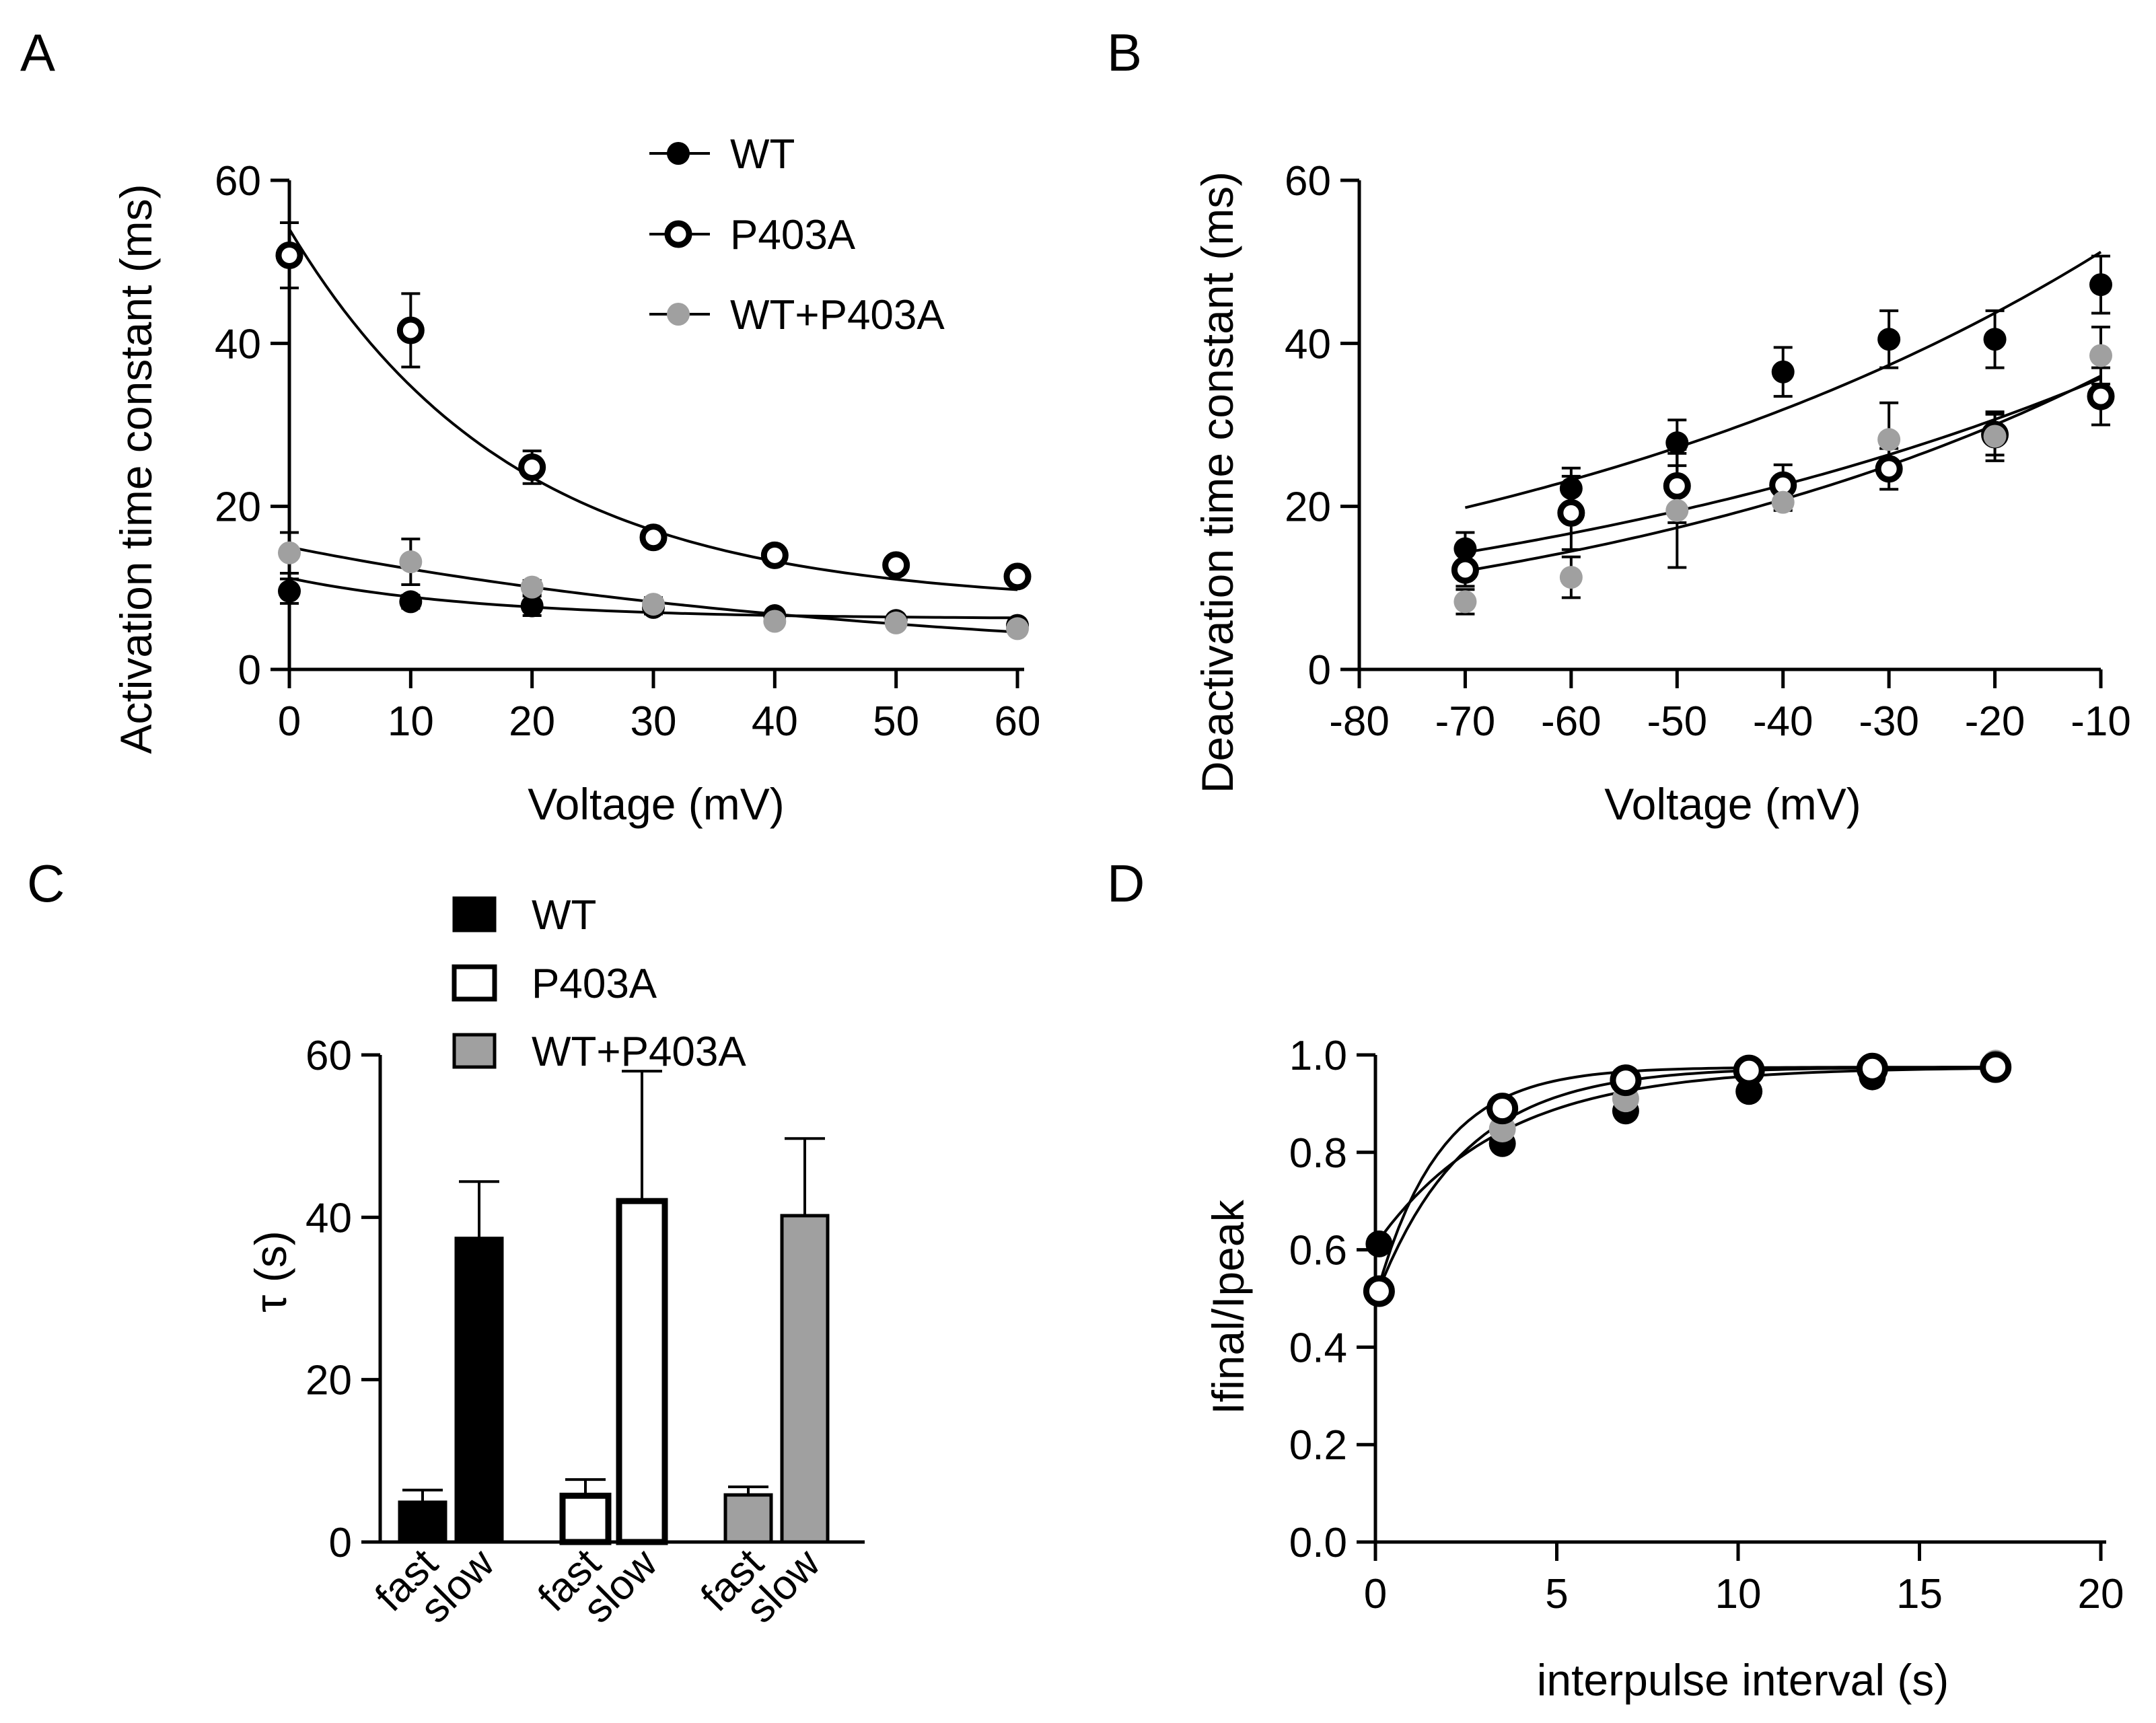  I want to click on panel-b-xtick-label-40: -40, so click(1783, 721).